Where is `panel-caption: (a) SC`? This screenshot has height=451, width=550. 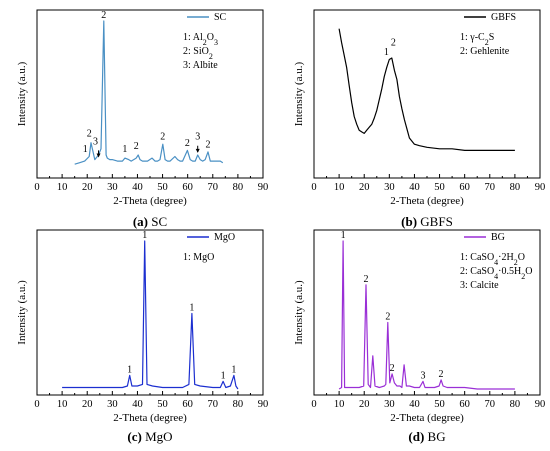
panel-caption: (a) SC is located at coordinates (150, 221).